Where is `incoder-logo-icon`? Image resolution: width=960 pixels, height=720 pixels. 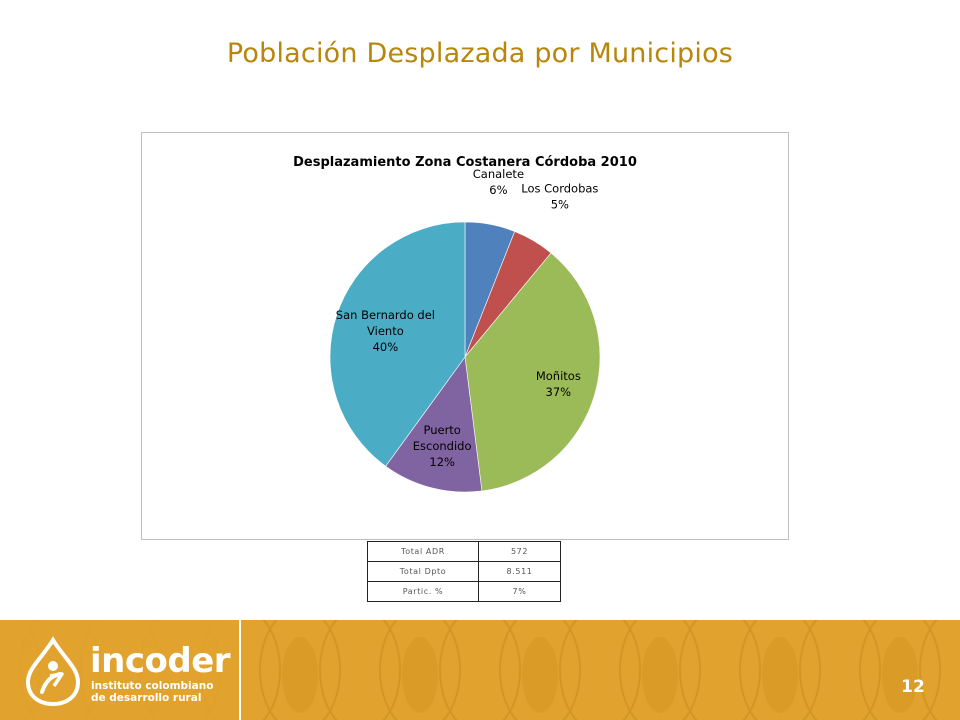 incoder-logo-icon is located at coordinates (53, 671).